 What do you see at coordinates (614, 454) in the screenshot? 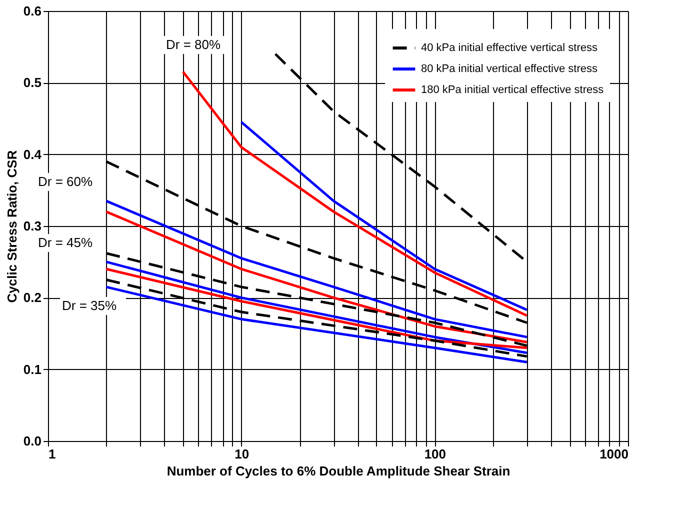
I see `x-tick-label: 1000` at bounding box center [614, 454].